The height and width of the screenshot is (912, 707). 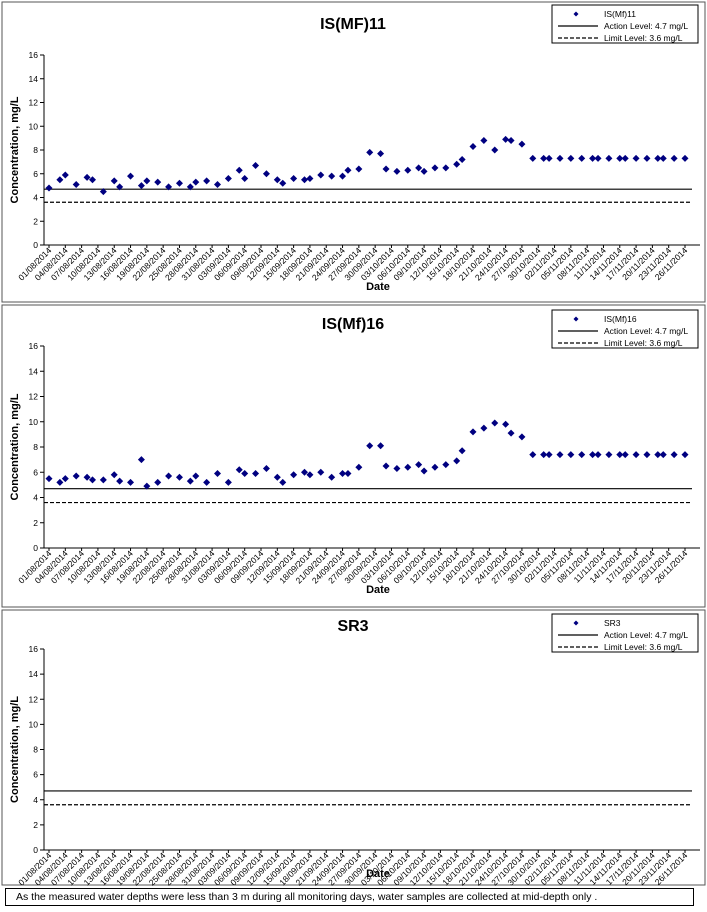 I want to click on chart-title: IS(MF)11, so click(x=353, y=24).